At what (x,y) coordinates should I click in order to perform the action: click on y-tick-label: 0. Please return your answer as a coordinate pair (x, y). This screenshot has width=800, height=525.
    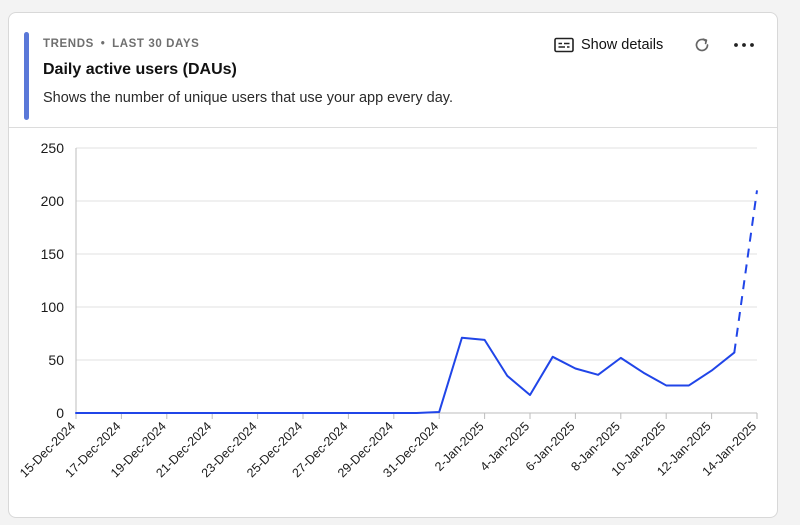
    Looking at the image, I should click on (60, 413).